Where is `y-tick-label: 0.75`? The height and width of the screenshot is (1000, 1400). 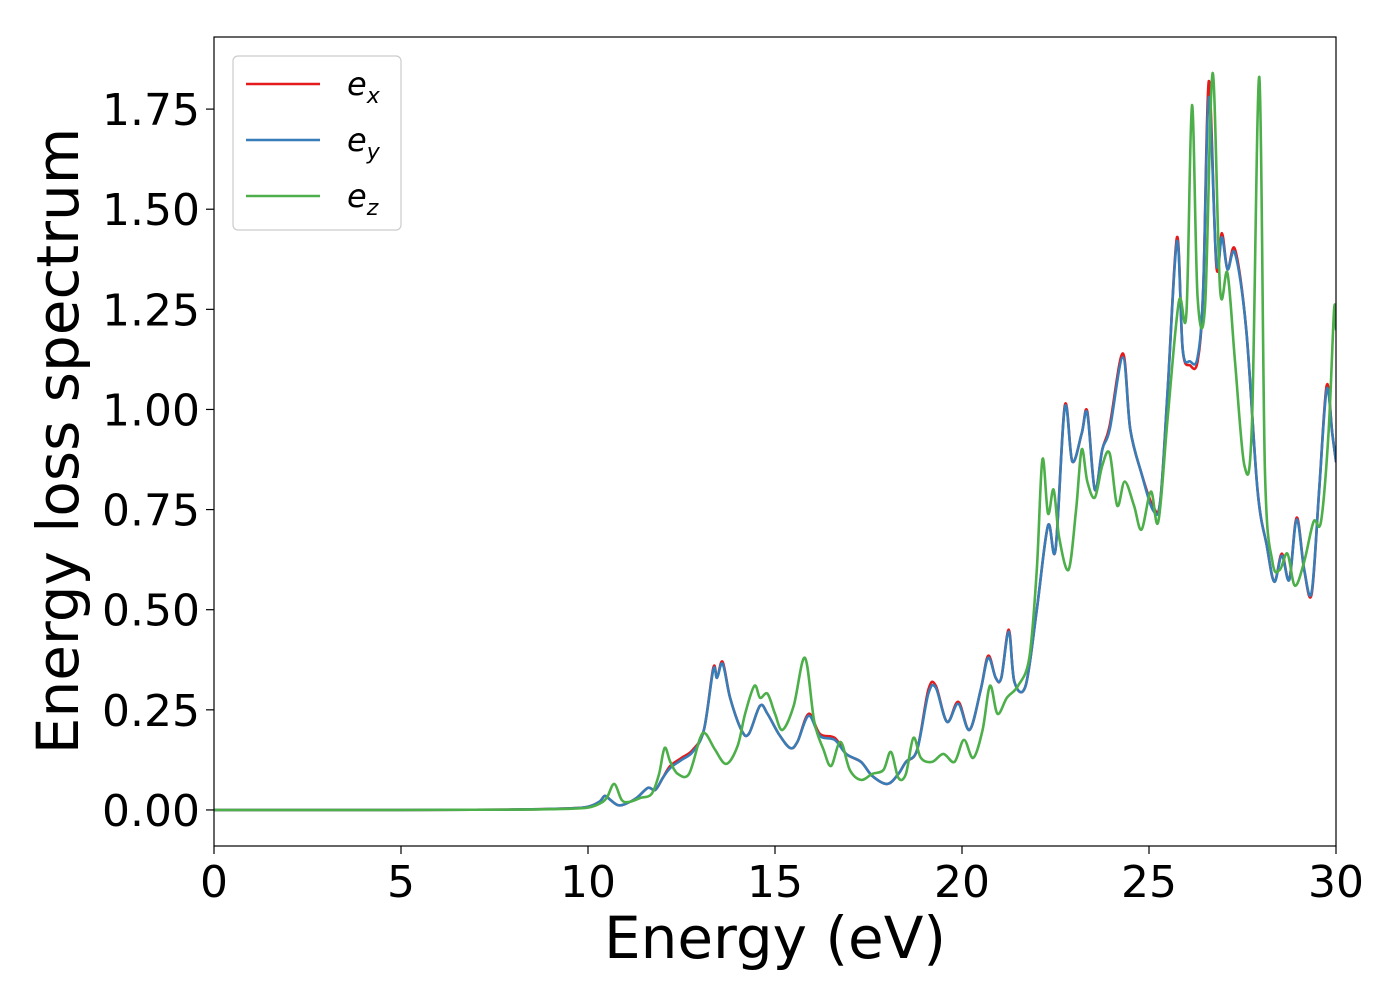
y-tick-label: 0.75 is located at coordinates (151, 511).